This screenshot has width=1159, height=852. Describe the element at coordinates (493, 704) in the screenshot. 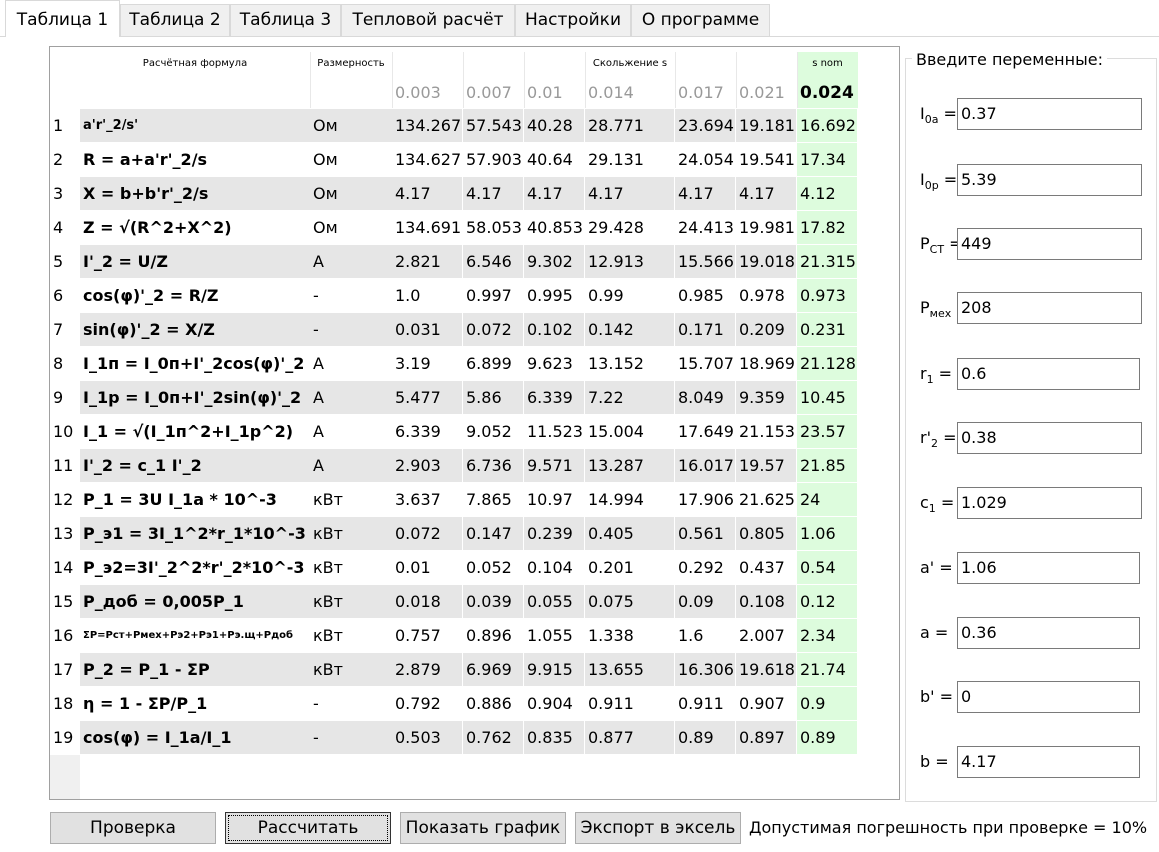

I see `value-cell: 0.886` at that location.